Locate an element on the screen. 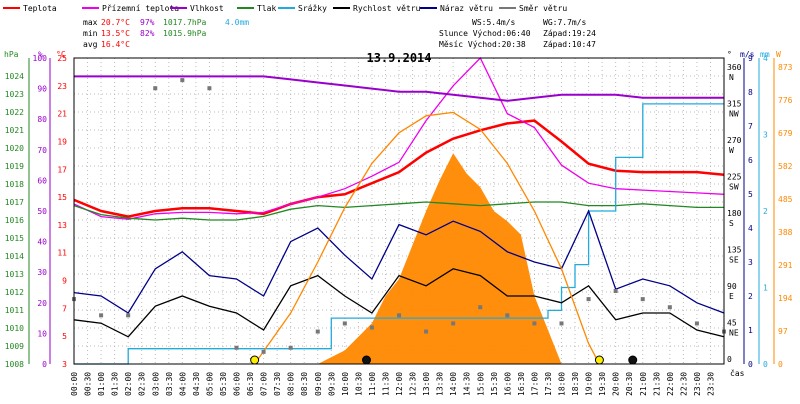 The width and height of the screenshot is (800, 404). stat-wg: WG:7.7m/s is located at coordinates (565, 22).